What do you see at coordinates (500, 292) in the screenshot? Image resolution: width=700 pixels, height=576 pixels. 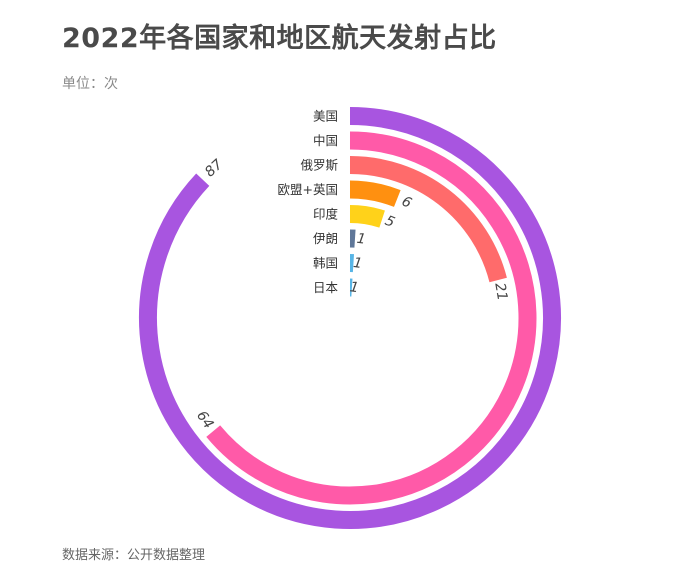 I see `value-label: 21` at bounding box center [500, 292].